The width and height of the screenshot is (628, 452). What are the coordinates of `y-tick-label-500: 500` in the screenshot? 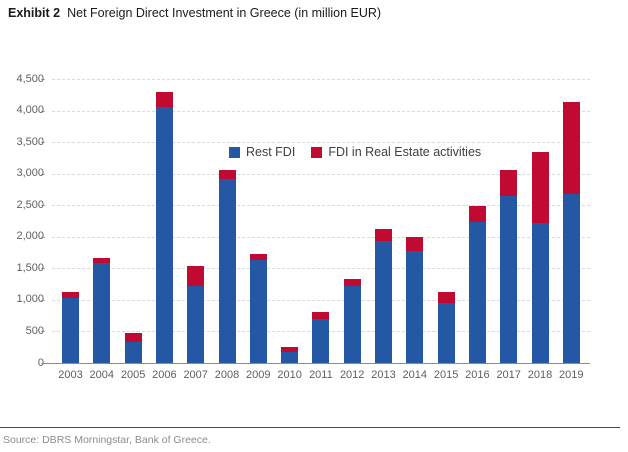 It's located at (34, 330).